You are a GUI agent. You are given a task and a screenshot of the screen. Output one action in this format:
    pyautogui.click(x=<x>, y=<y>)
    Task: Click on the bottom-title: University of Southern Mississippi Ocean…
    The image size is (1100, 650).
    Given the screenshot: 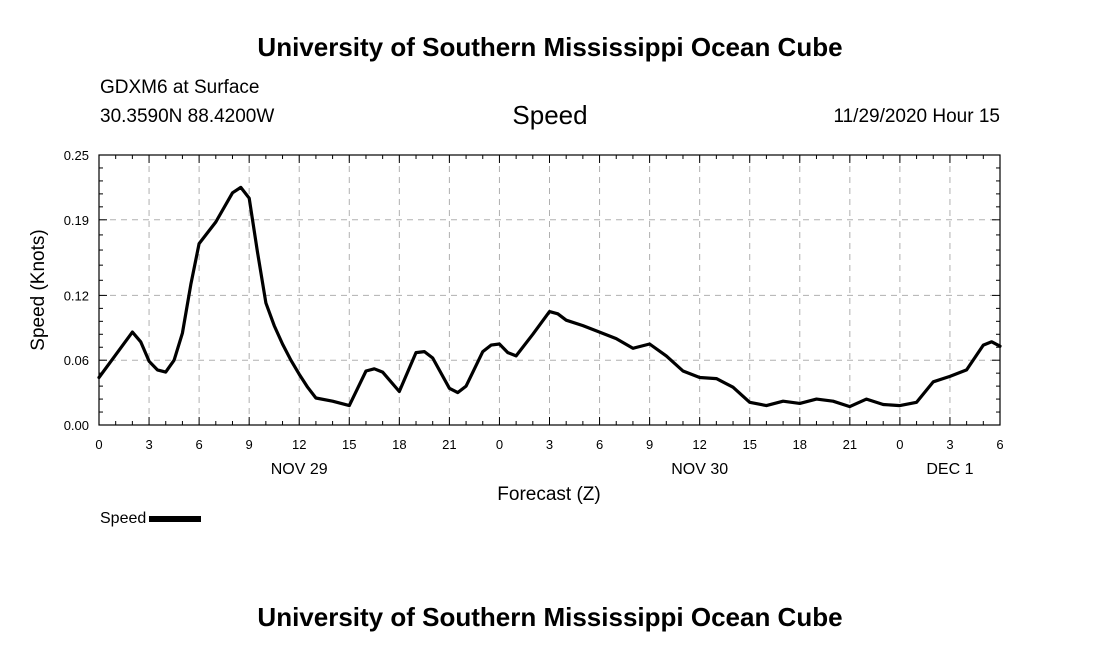 What is the action you would take?
    pyautogui.click(x=550, y=617)
    